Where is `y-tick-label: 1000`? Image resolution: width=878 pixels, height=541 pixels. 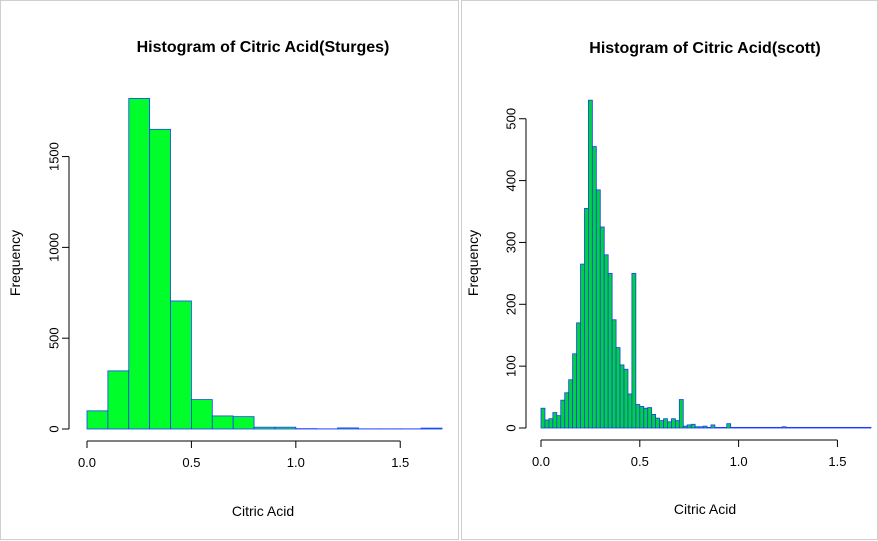 y-tick-label: 1000 is located at coordinates (54, 247).